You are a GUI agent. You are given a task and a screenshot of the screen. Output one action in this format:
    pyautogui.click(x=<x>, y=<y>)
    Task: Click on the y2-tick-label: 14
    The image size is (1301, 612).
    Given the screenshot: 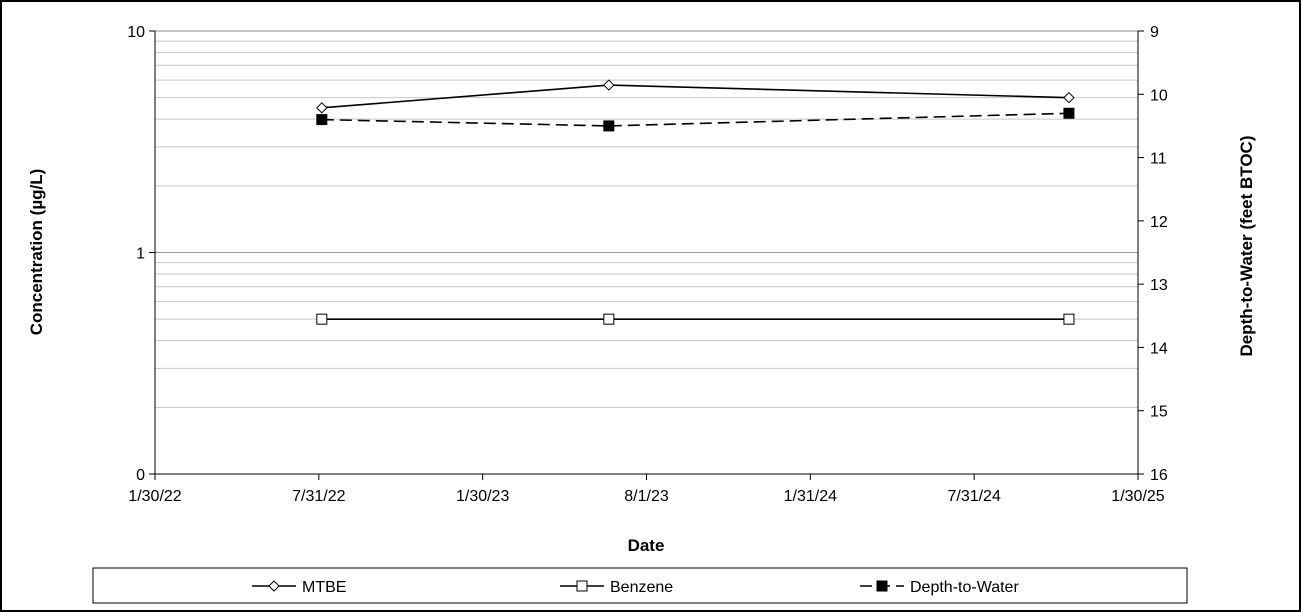 What is the action you would take?
    pyautogui.click(x=1159, y=348)
    